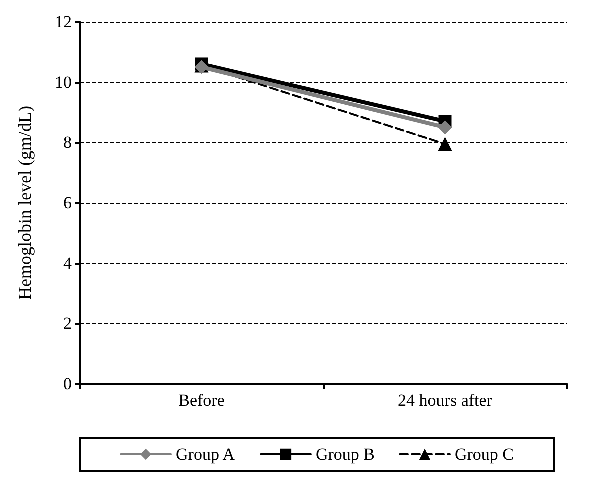 The image size is (599, 485). I want to click on y-tick-label: 6, so click(68, 203).